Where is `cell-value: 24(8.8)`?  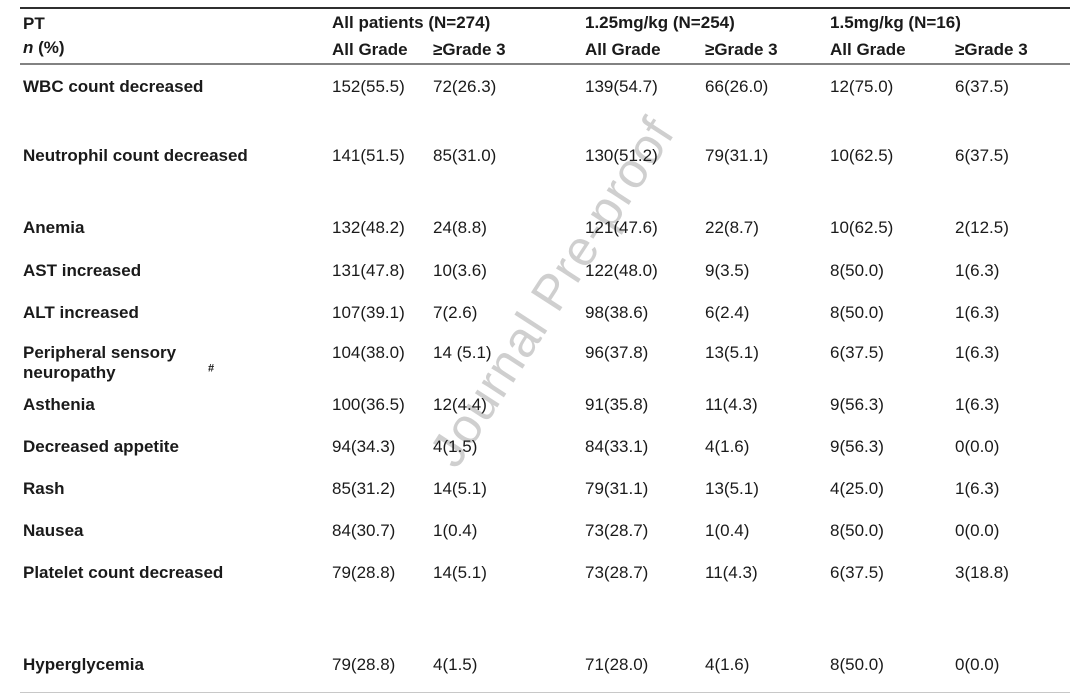 cell-value: 24(8.8) is located at coordinates (460, 227).